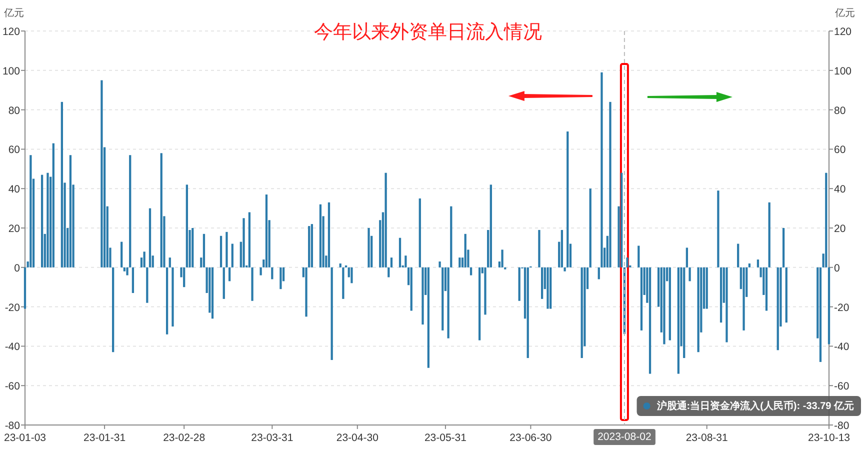 This screenshot has height=451, width=865. What do you see at coordinates (25, 438) in the screenshot?
I see `x-tick-label: 23-01-03` at bounding box center [25, 438].